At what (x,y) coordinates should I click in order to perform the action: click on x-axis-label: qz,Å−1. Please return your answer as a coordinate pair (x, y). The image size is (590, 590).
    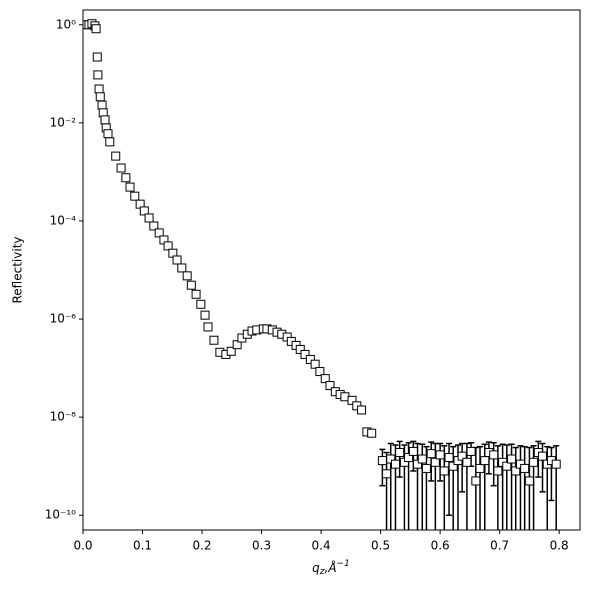
    Looking at the image, I should click on (331, 568).